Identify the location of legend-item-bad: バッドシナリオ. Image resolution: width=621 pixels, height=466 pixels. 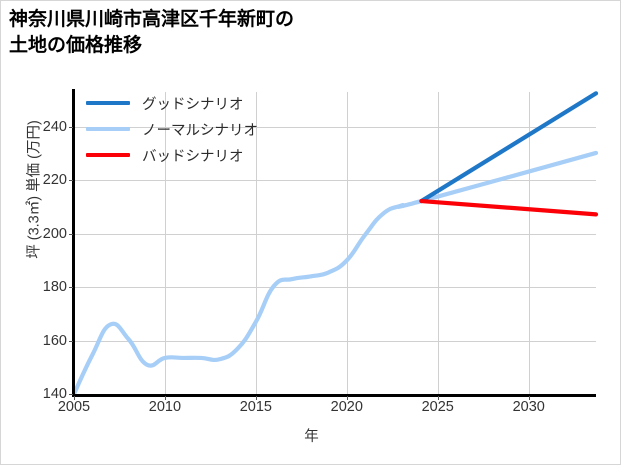
(172, 155).